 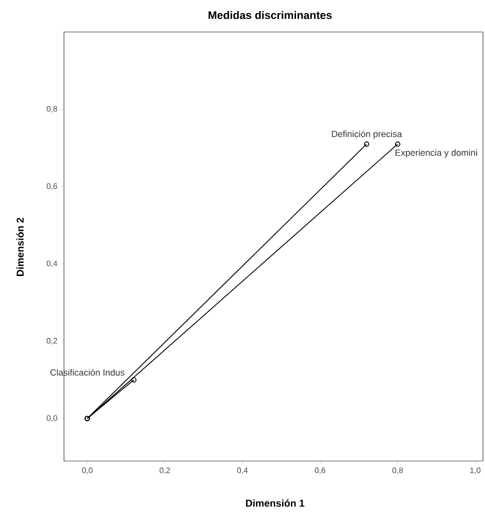 What do you see at coordinates (436, 153) in the screenshot?
I see `series-label: Experiencia y domini` at bounding box center [436, 153].